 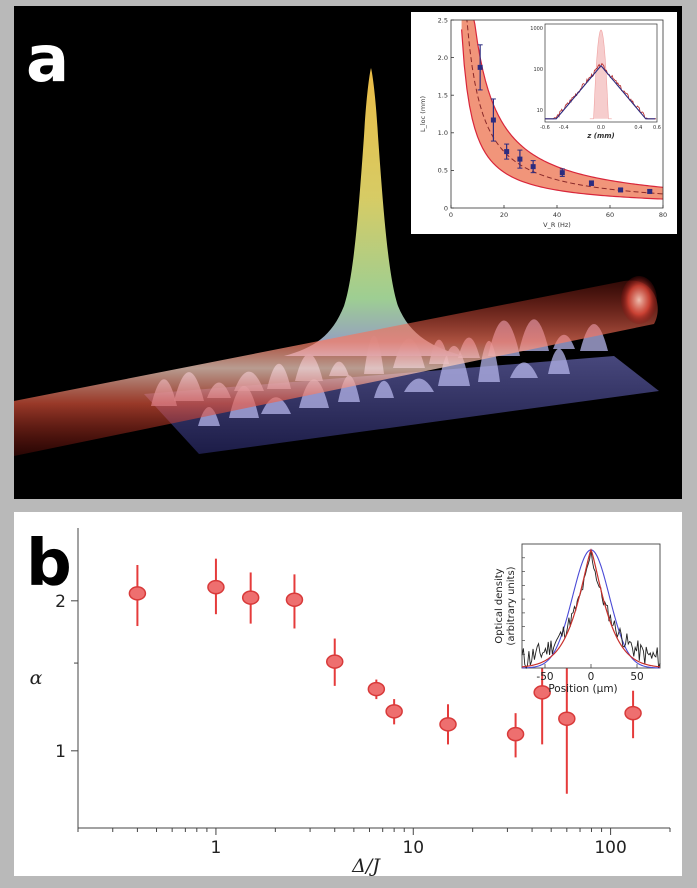 What do you see at coordinates (499, 605) in the screenshot?
I see `inset-b-ylabel-line1: Optical density` at bounding box center [499, 605].